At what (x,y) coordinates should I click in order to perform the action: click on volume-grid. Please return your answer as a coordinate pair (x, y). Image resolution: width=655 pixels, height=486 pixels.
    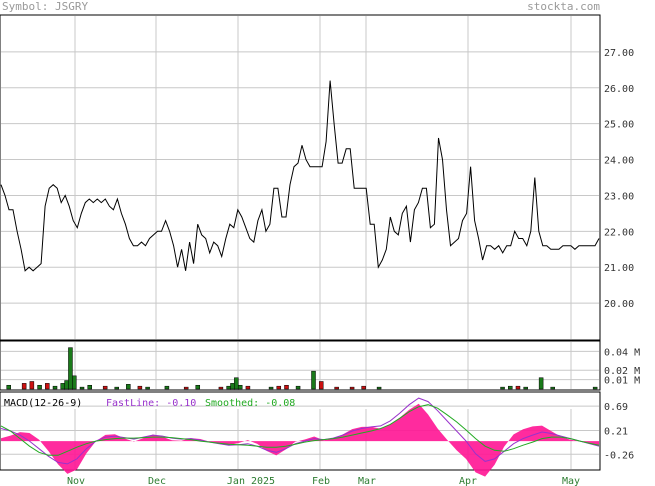
    Looking at the image, I should click on (300, 365).